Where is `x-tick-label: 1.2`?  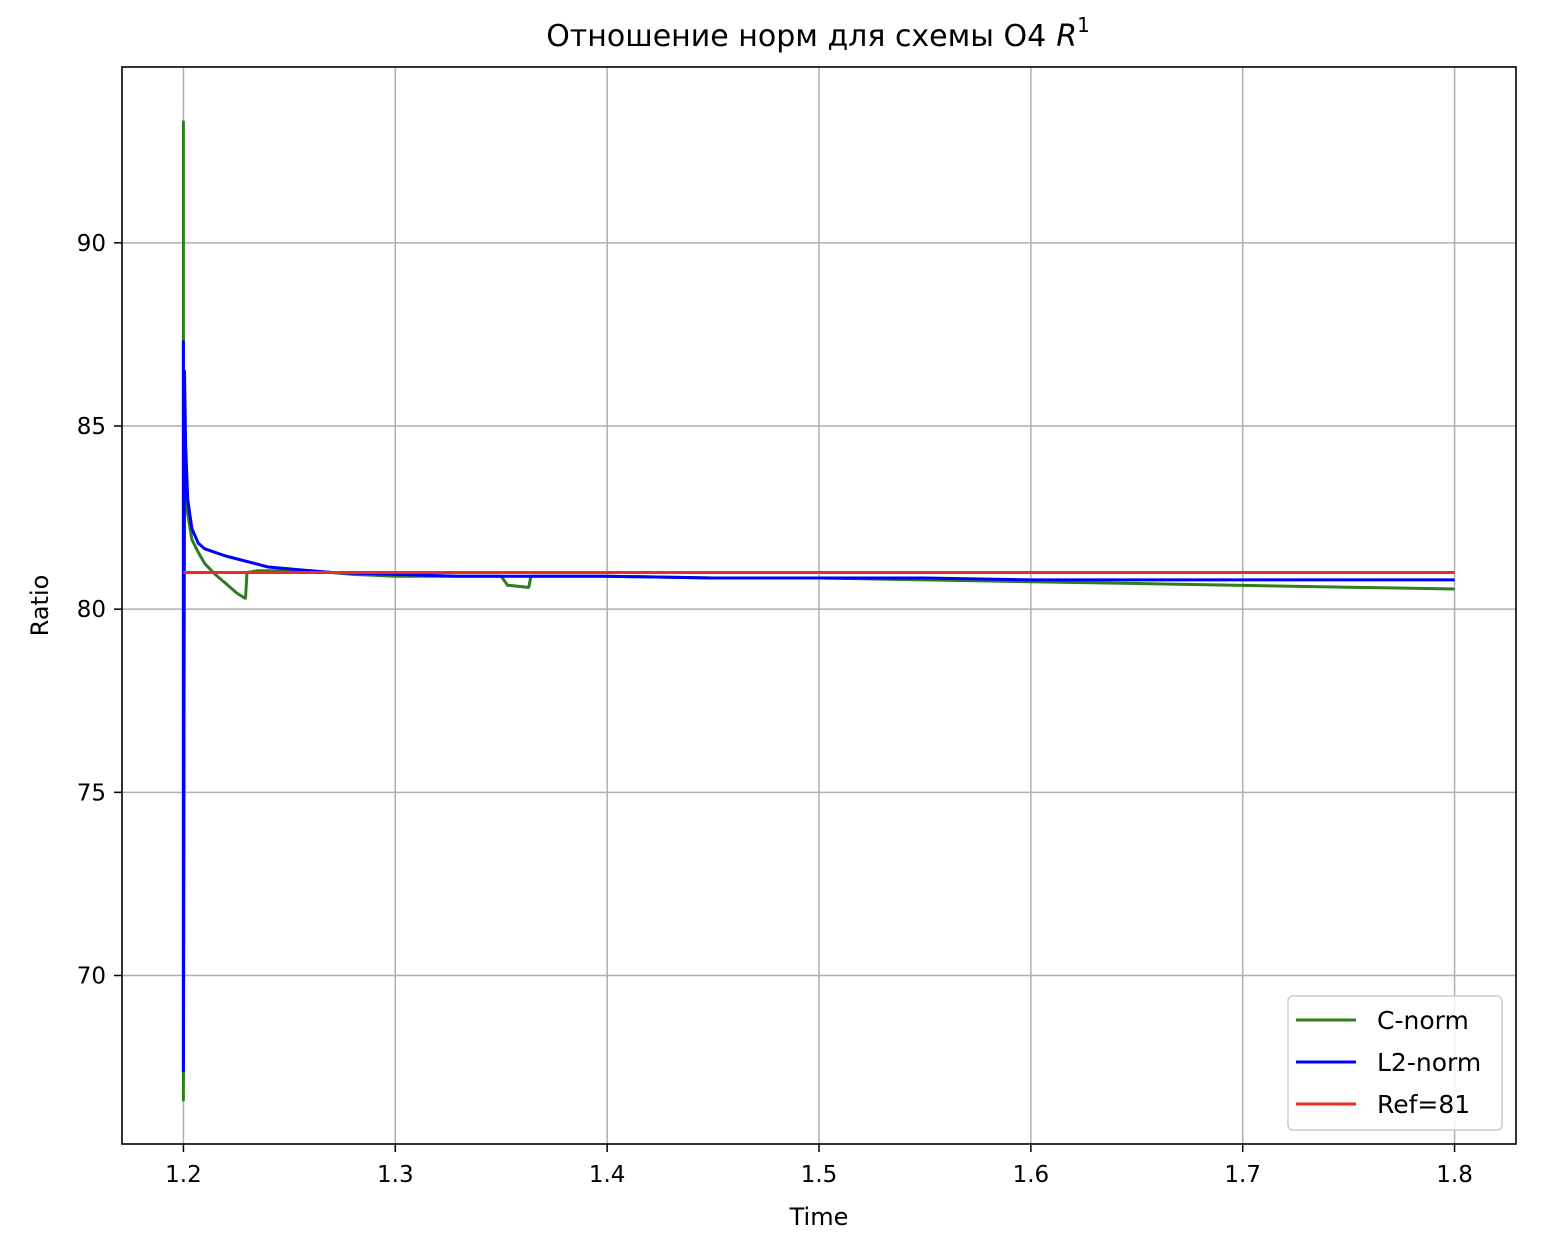
x-tick-label: 1.2 is located at coordinates (183, 1175).